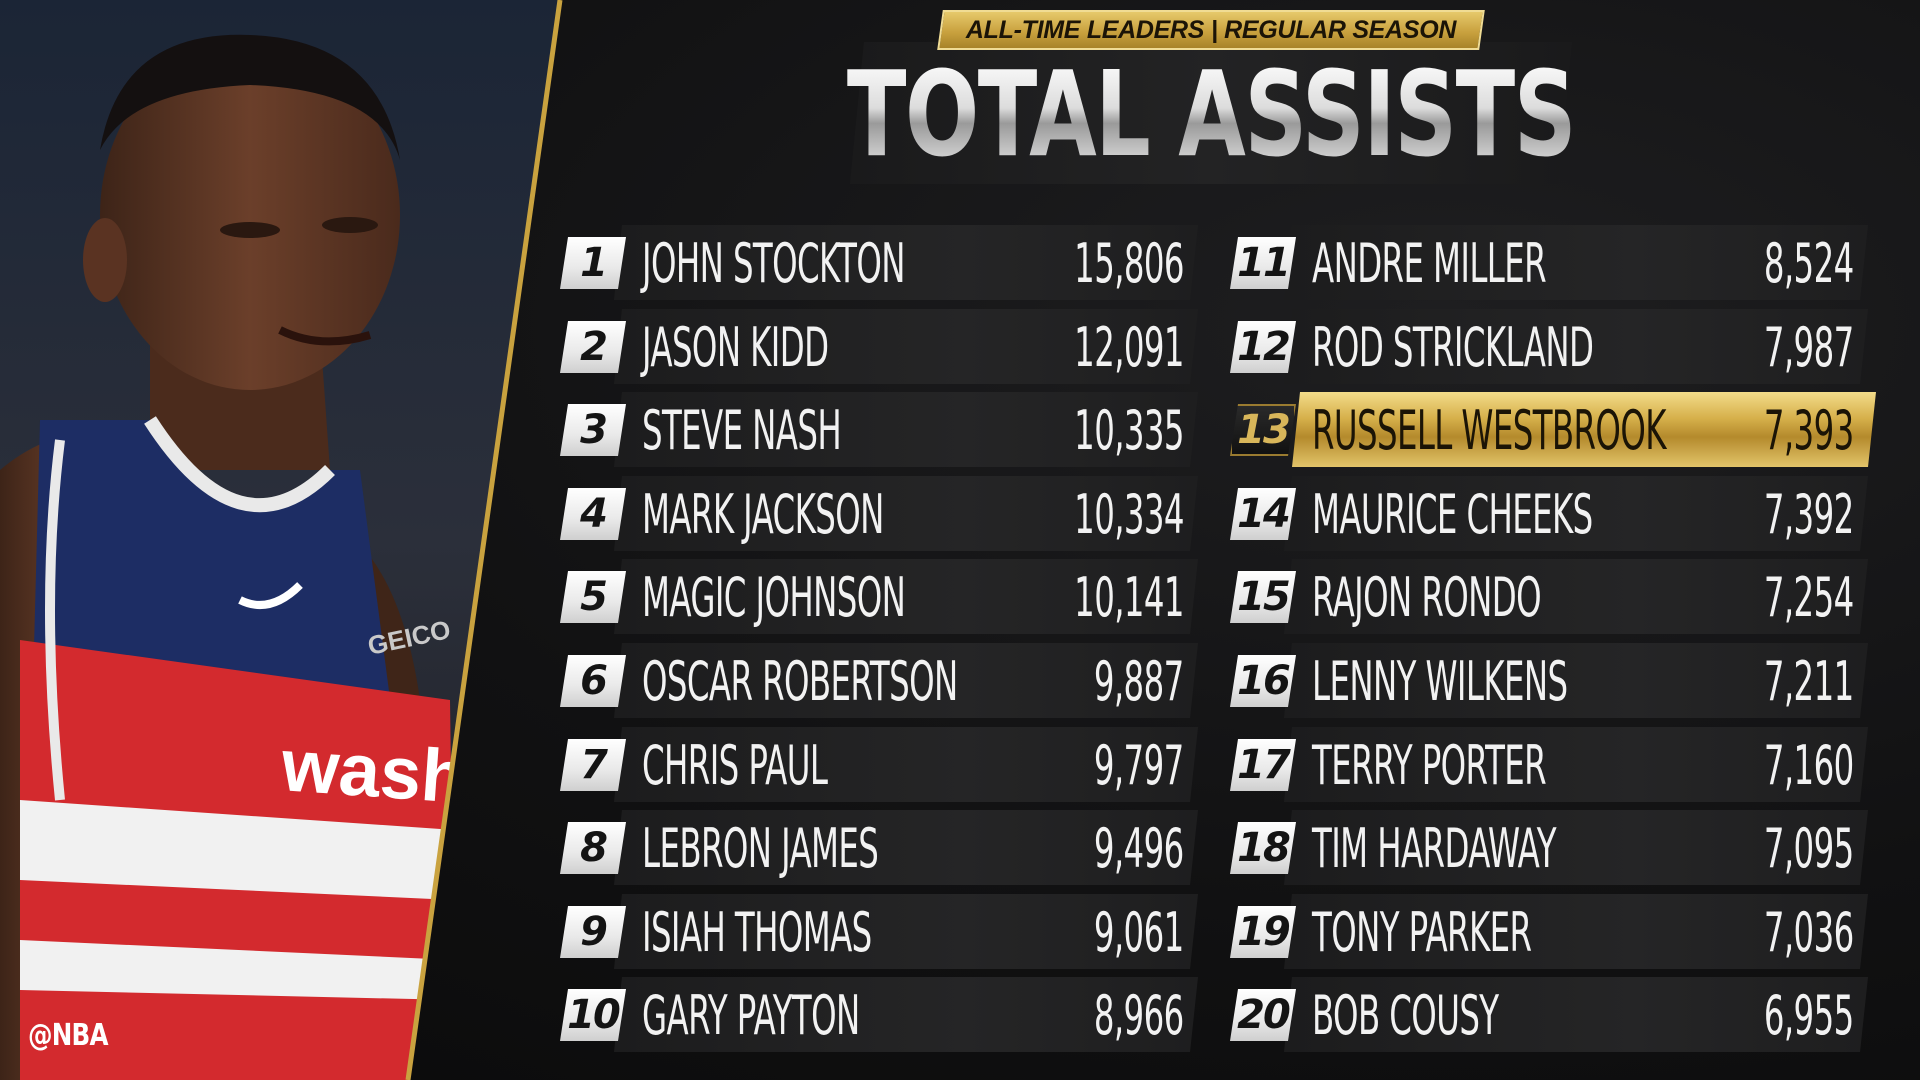 The height and width of the screenshot is (1080, 1920). Describe the element at coordinates (1754, 765) in the screenshot. I see `assists-value-cell: 7,160` at that location.